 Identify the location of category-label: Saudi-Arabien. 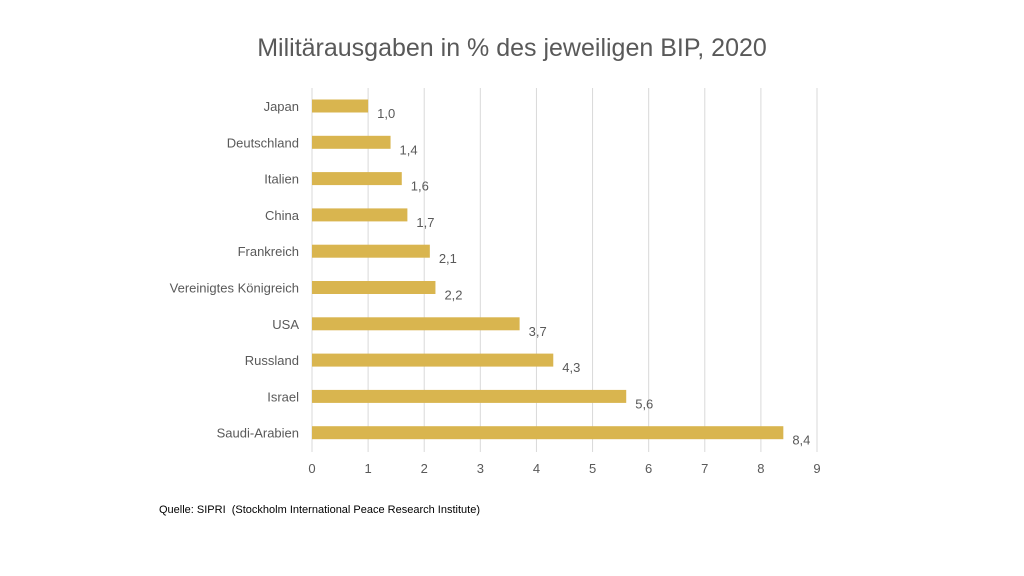
(258, 433).